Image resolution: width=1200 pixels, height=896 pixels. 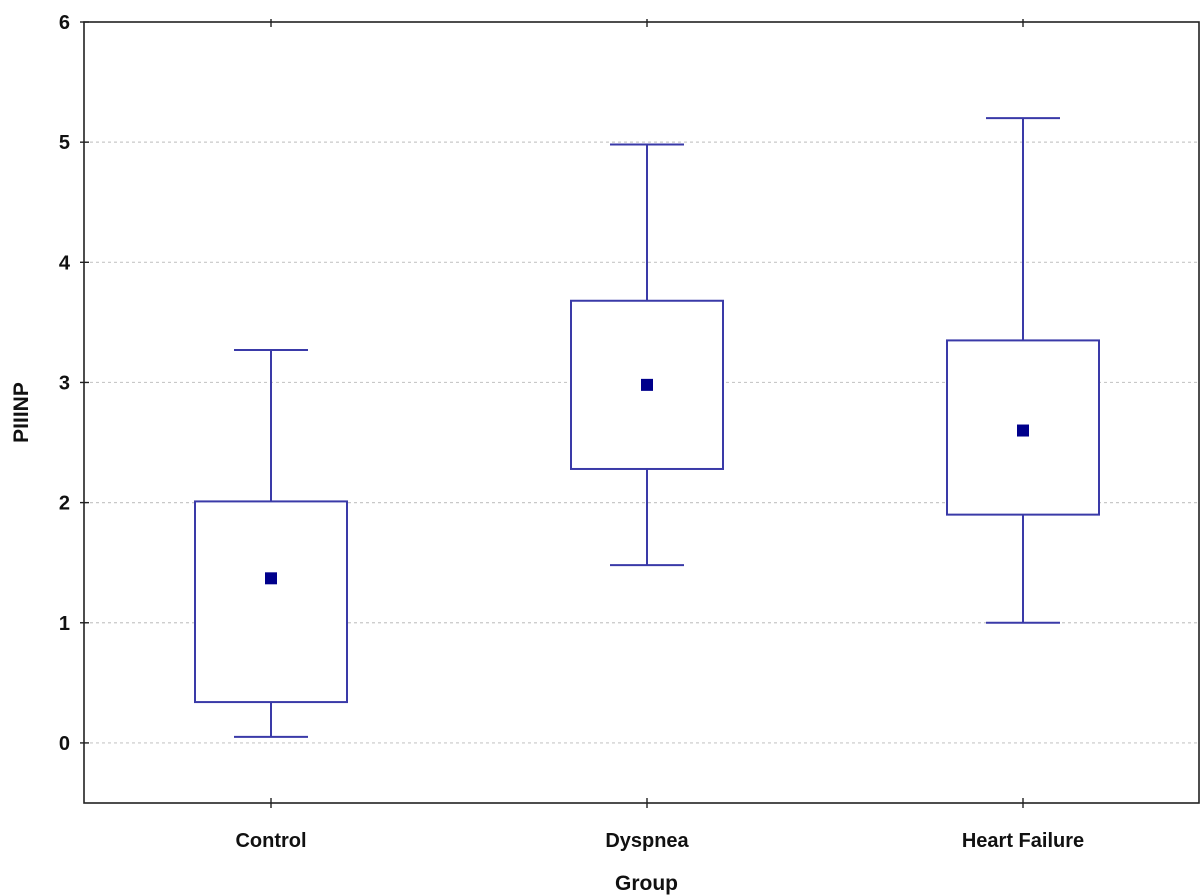 I want to click on box-rect, so click(x=271, y=602).